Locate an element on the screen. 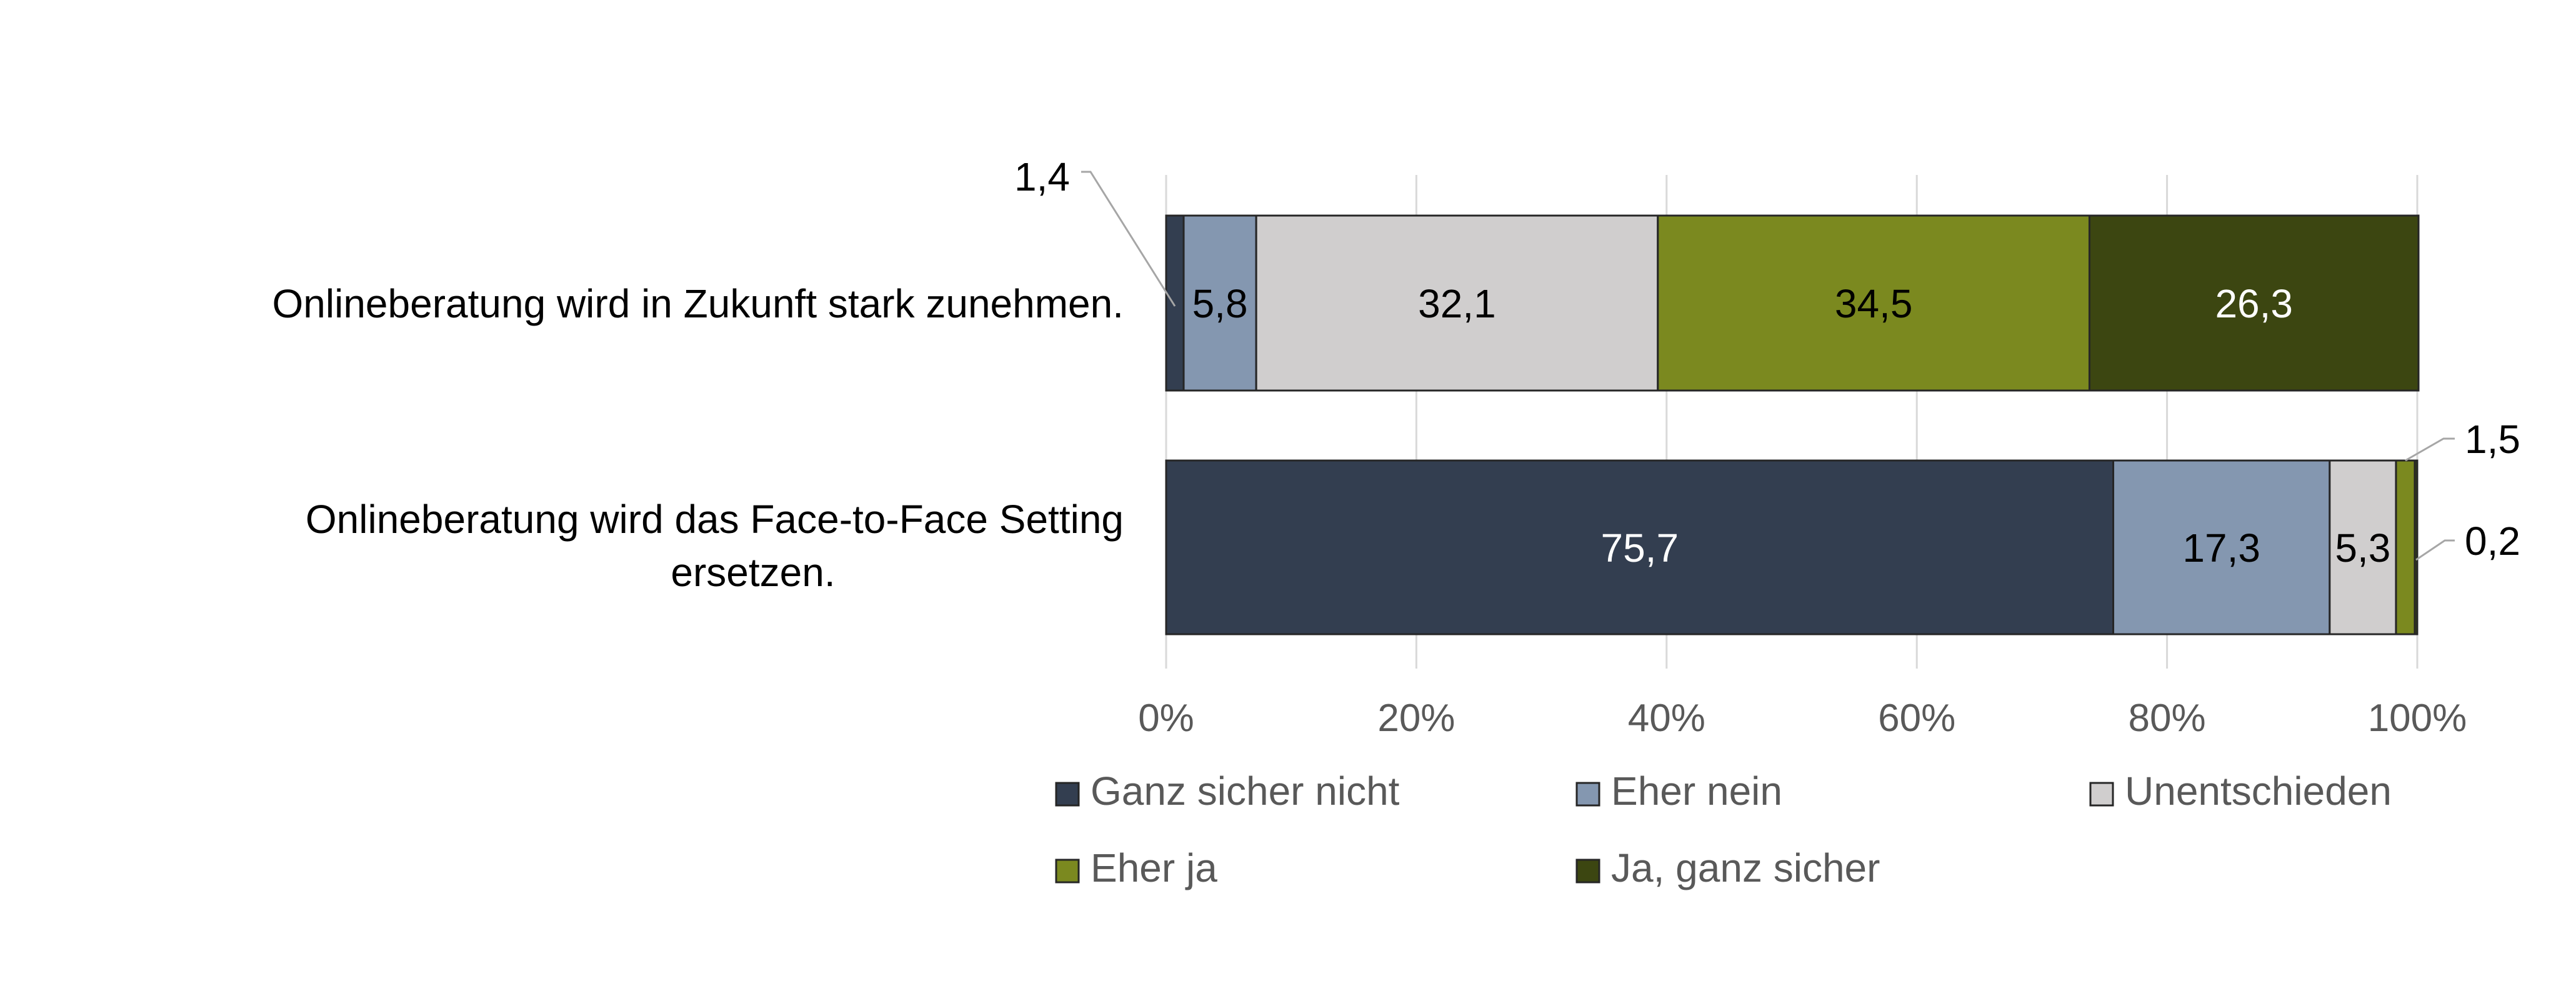  data-label: 75,7 is located at coordinates (1639, 547).